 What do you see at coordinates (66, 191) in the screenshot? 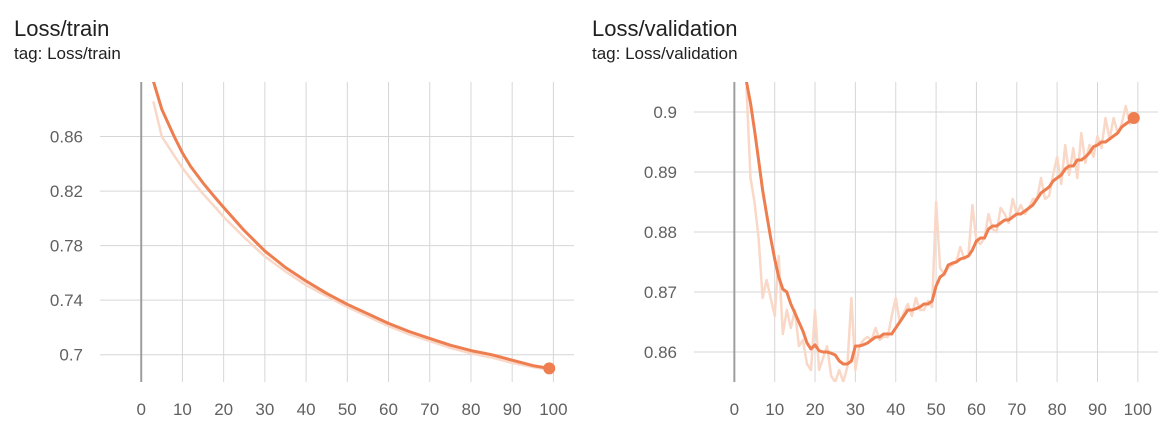
I see `y-tick-label: 0.82` at bounding box center [66, 191].